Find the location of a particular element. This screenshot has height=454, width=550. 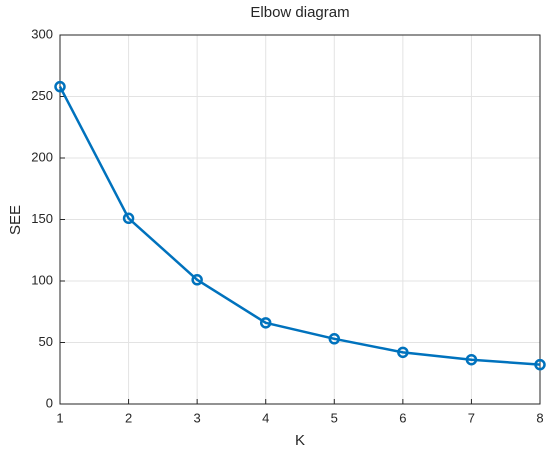

y-tick-label: 100 is located at coordinates (42, 279).